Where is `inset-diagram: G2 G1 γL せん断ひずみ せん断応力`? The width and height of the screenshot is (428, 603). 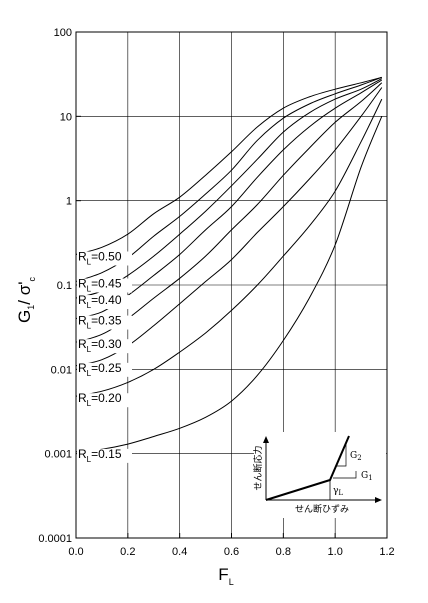 inset-diagram: G2 G1 γL せん断ひずみ せん断応力 is located at coordinates (319, 475).